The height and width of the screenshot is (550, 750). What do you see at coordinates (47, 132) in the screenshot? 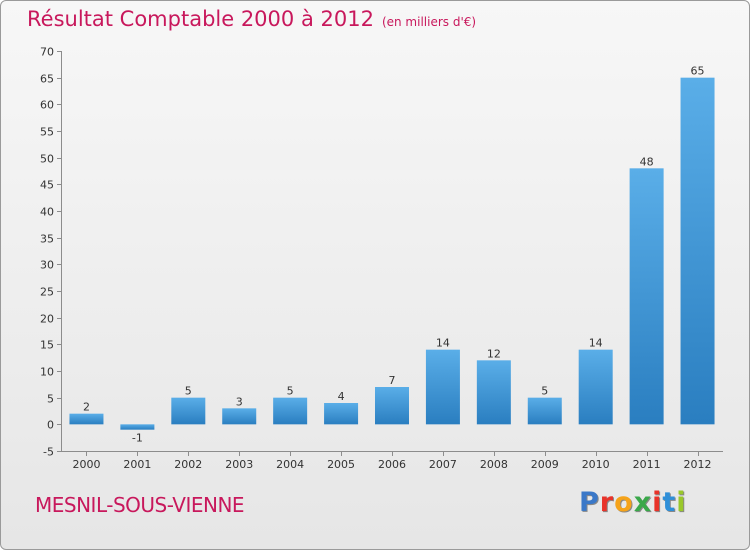
I see `y-tick-label: 55` at bounding box center [47, 132].